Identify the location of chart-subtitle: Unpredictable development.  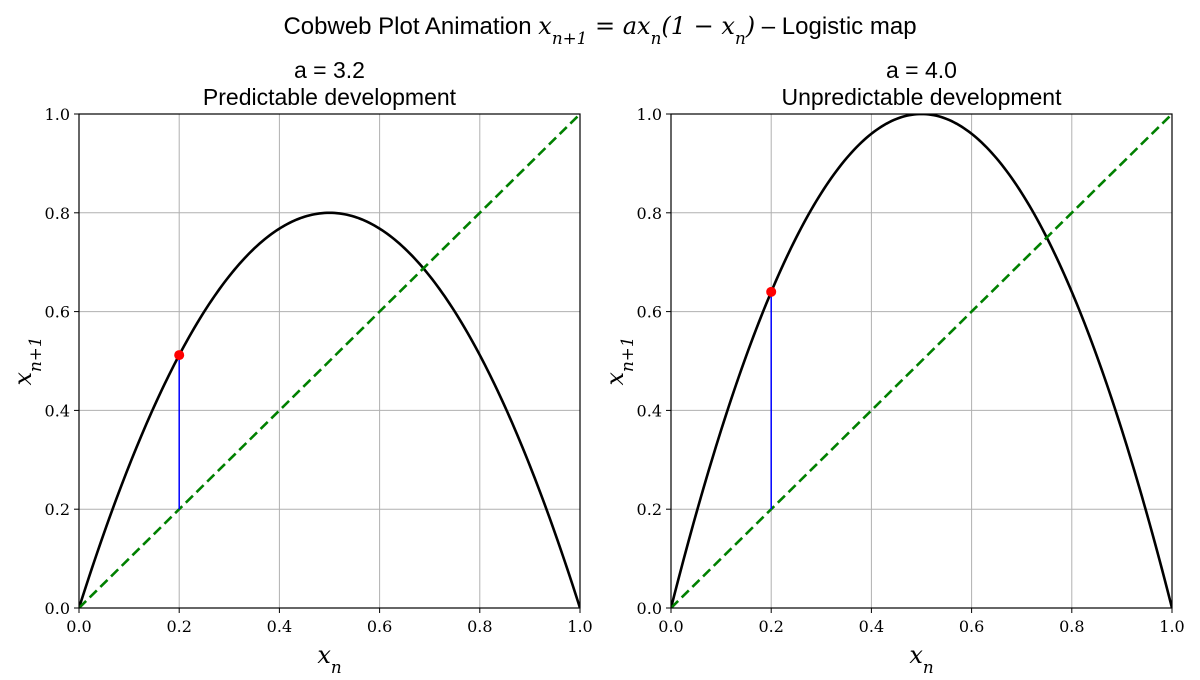
(921, 97).